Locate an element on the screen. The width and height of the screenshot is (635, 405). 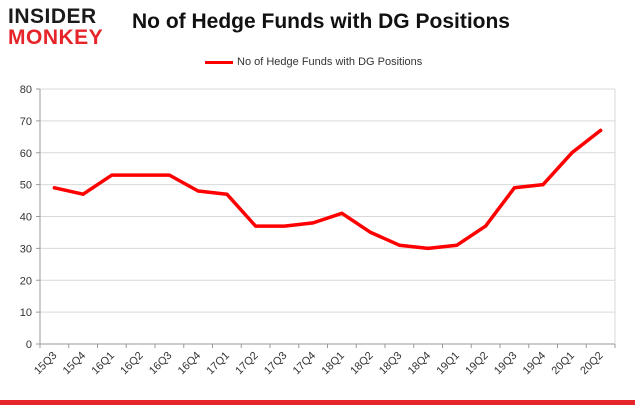
x-tick-label: 20Q1 is located at coordinates (563, 364).